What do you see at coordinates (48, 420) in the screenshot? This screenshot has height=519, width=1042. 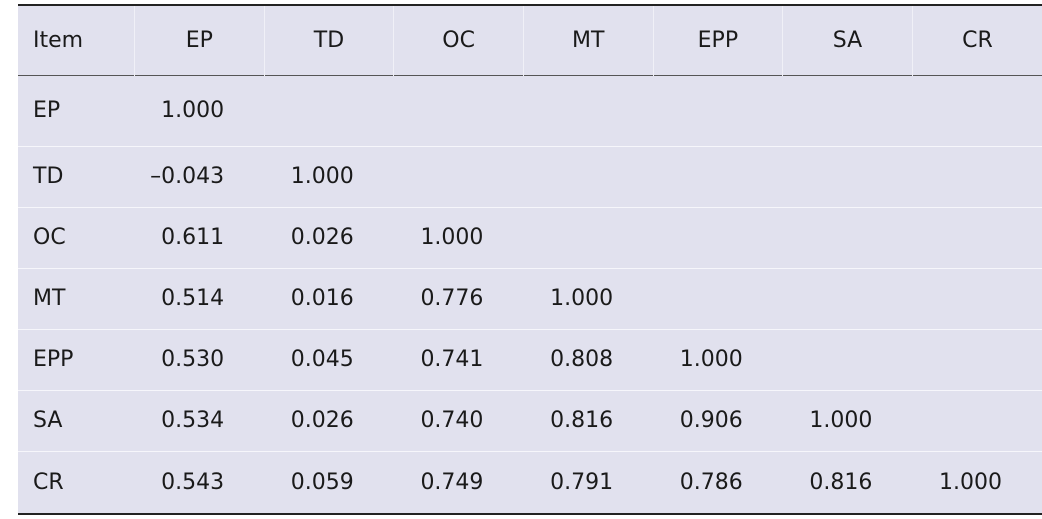 I see `row-label: SA` at bounding box center [48, 420].